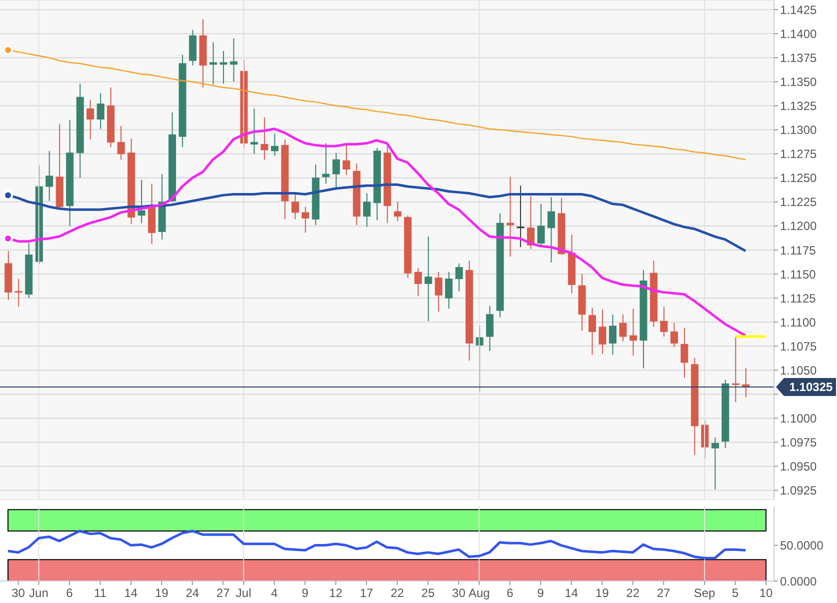  What do you see at coordinates (799, 346) in the screenshot?
I see `y-tick-label: 1.1075` at bounding box center [799, 346].